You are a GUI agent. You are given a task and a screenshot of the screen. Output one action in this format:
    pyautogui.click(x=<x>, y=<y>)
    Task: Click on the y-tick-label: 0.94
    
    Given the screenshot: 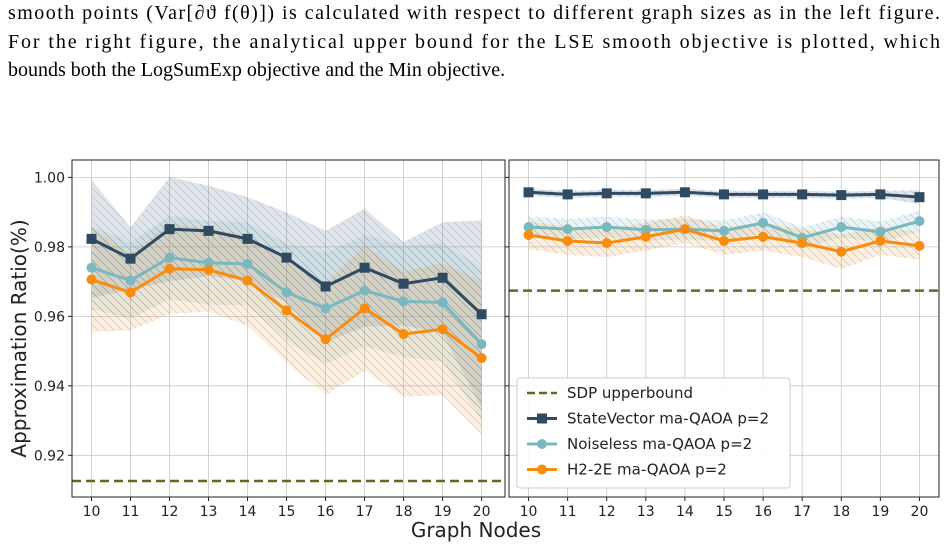 What is the action you would take?
    pyautogui.click(x=49, y=387)
    